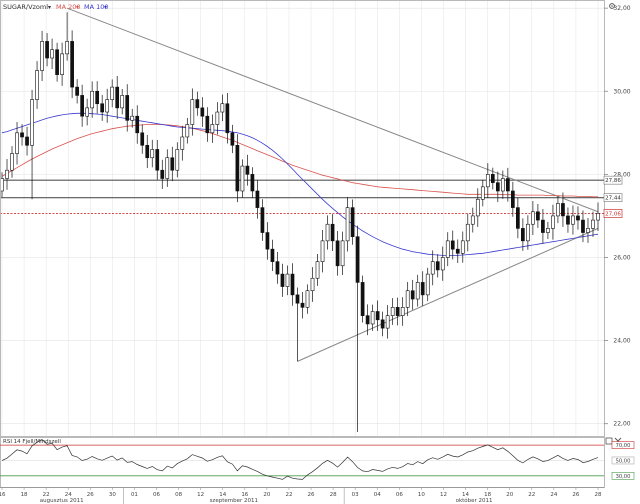 This screenshot has width=640, height=504. What do you see at coordinates (56, 7) in the screenshot?
I see `chart-legend: SUGAR/Vzoml ▾ MA 200 ▾ MA 100 ▾` at bounding box center [56, 7].